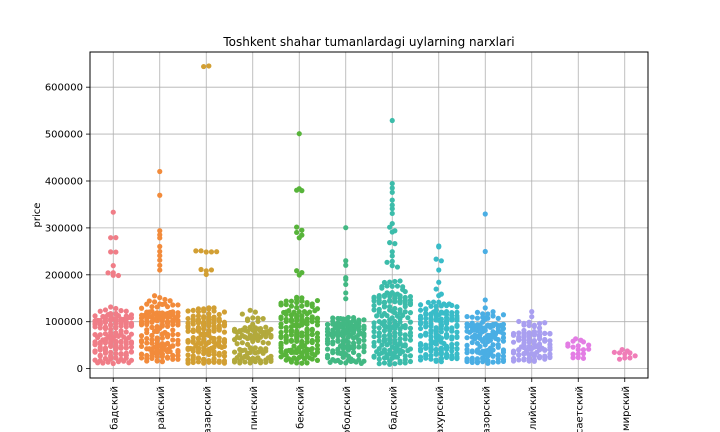  Describe the element at coordinates (64, 228) in the screenshot. I see `y-tick-label: 300000` at that location.